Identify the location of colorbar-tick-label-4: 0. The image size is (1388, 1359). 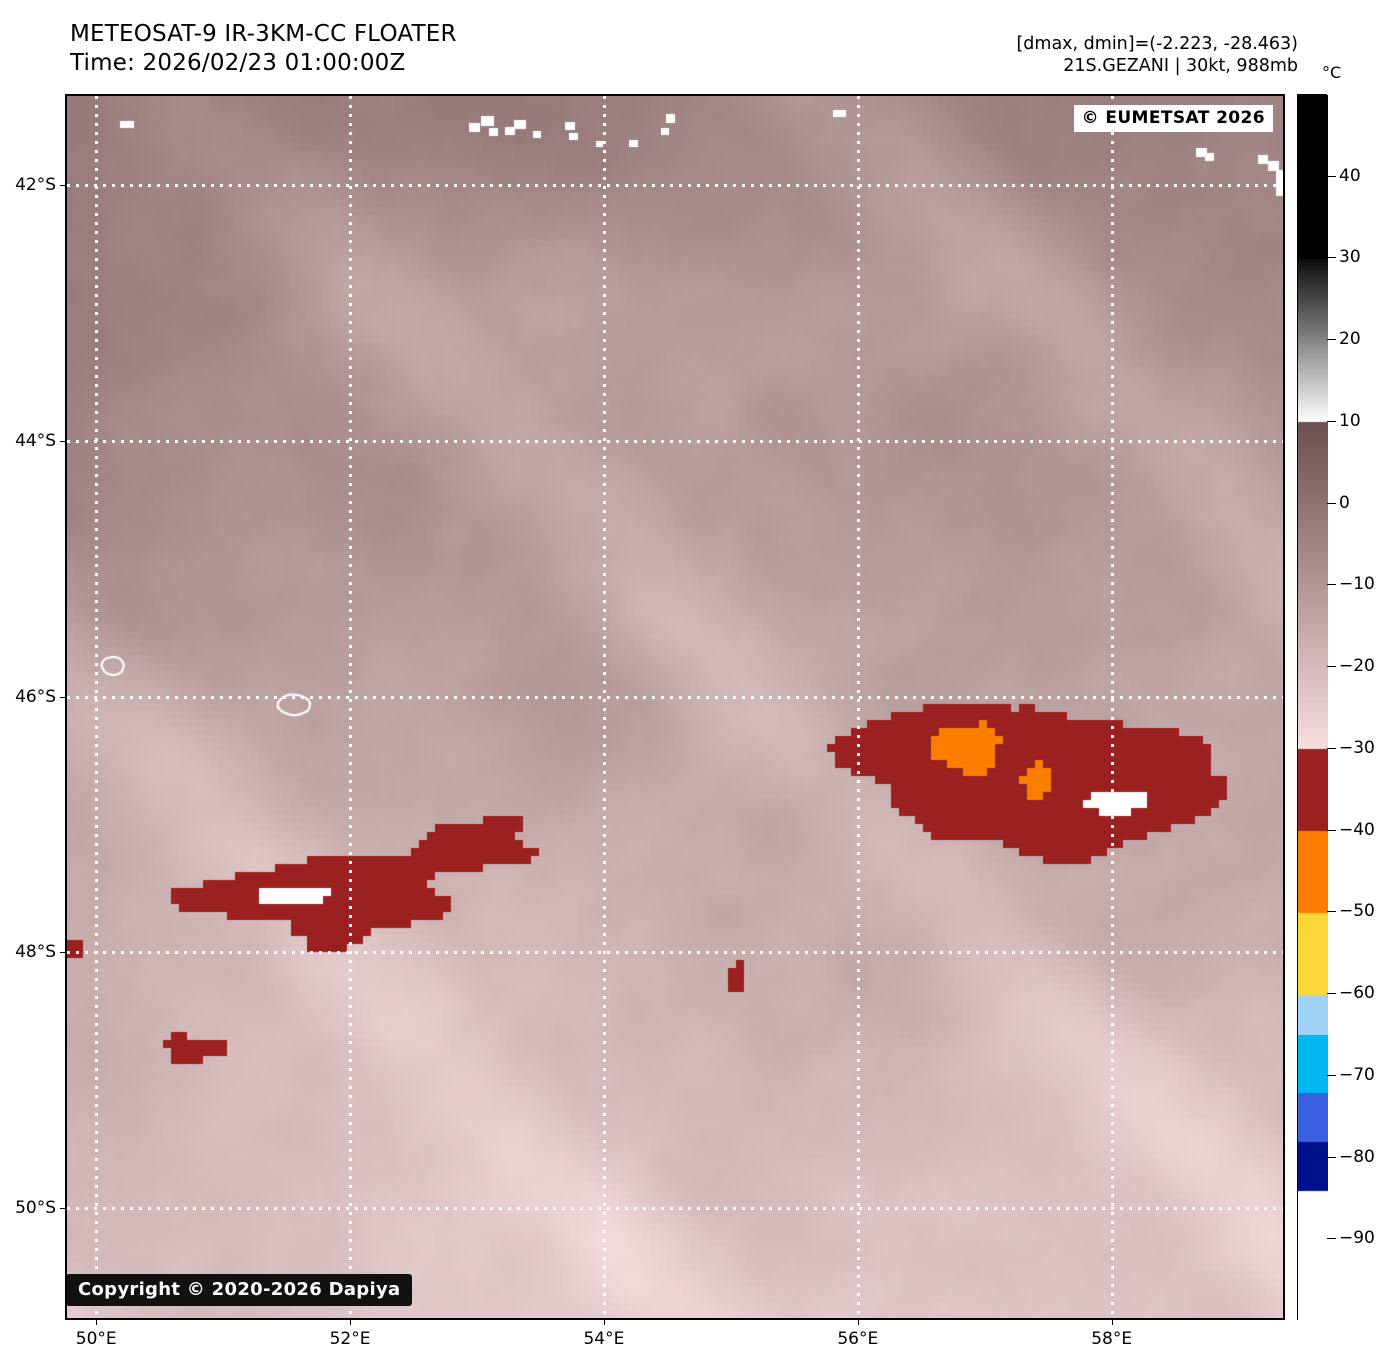
(1344, 502).